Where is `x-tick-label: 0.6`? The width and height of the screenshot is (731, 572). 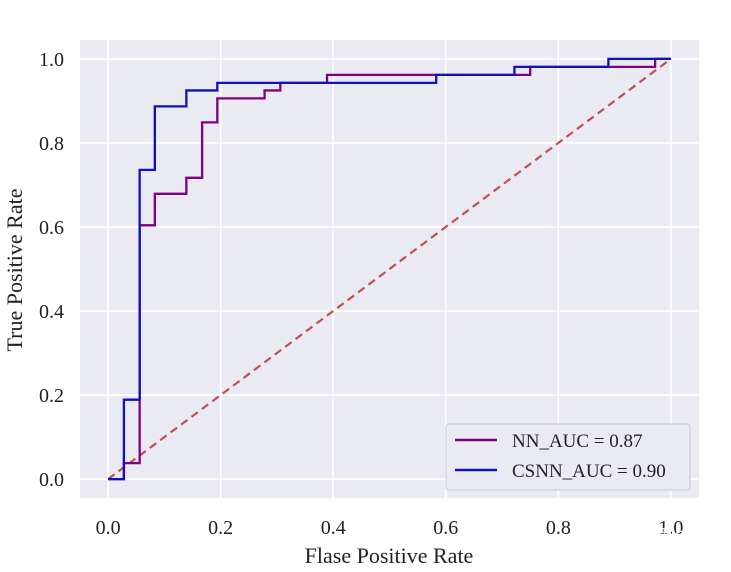
x-tick-label: 0.6 is located at coordinates (445, 528).